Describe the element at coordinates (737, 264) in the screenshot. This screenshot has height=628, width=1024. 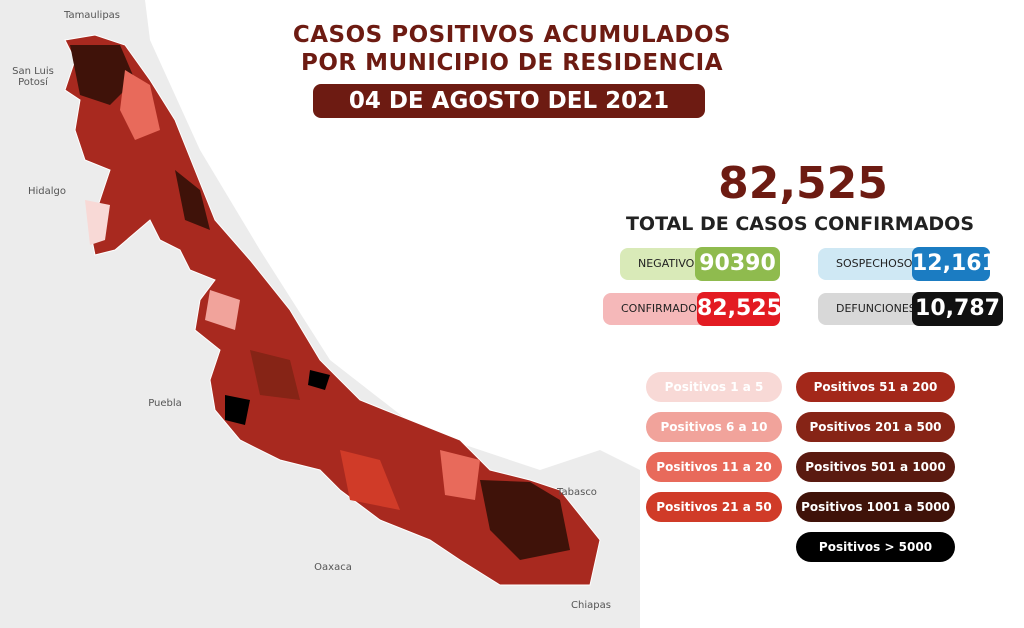
I see `stat-value: 90390` at that location.